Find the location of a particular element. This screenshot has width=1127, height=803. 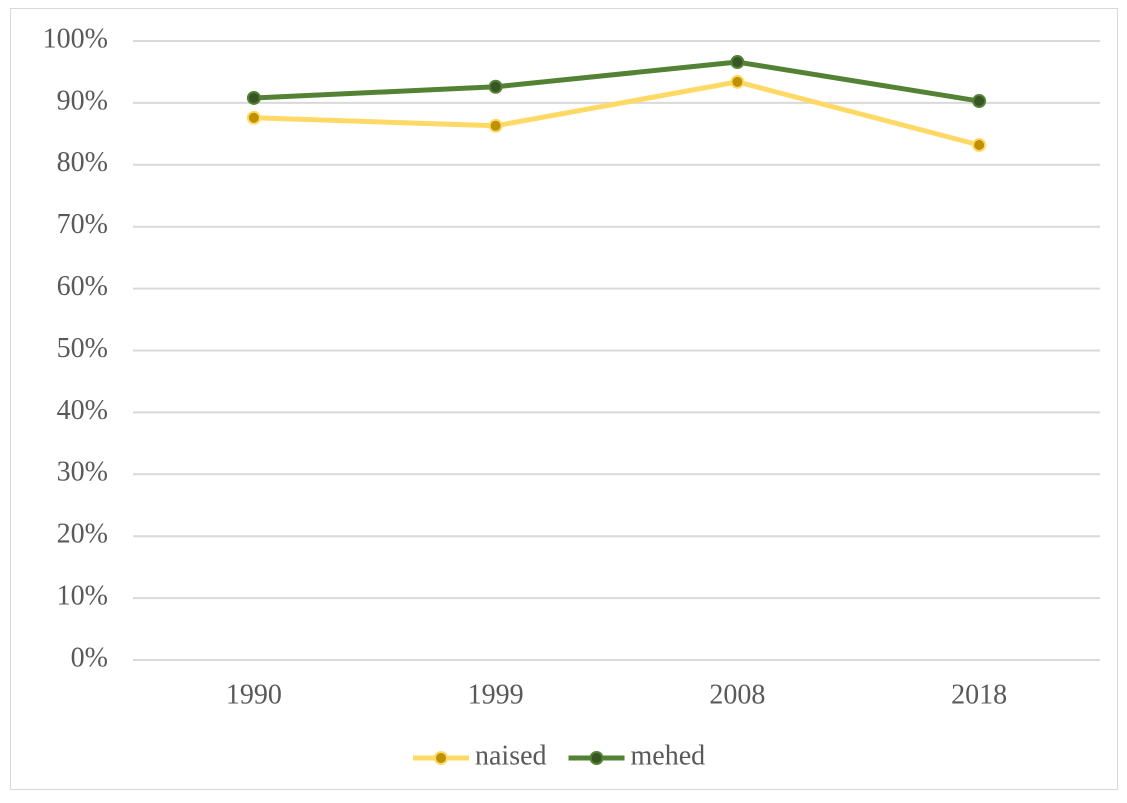

y-tick-label: 0% is located at coordinates (89, 657).